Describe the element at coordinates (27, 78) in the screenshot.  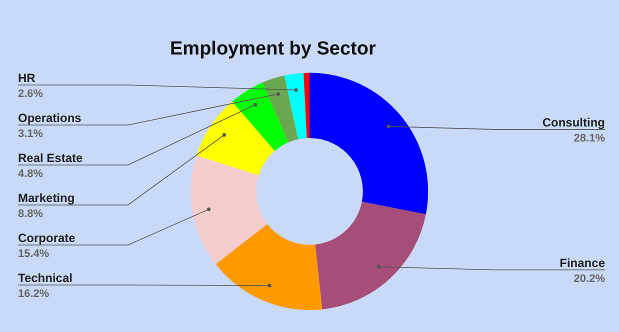
I see `slice-label: HR` at that location.